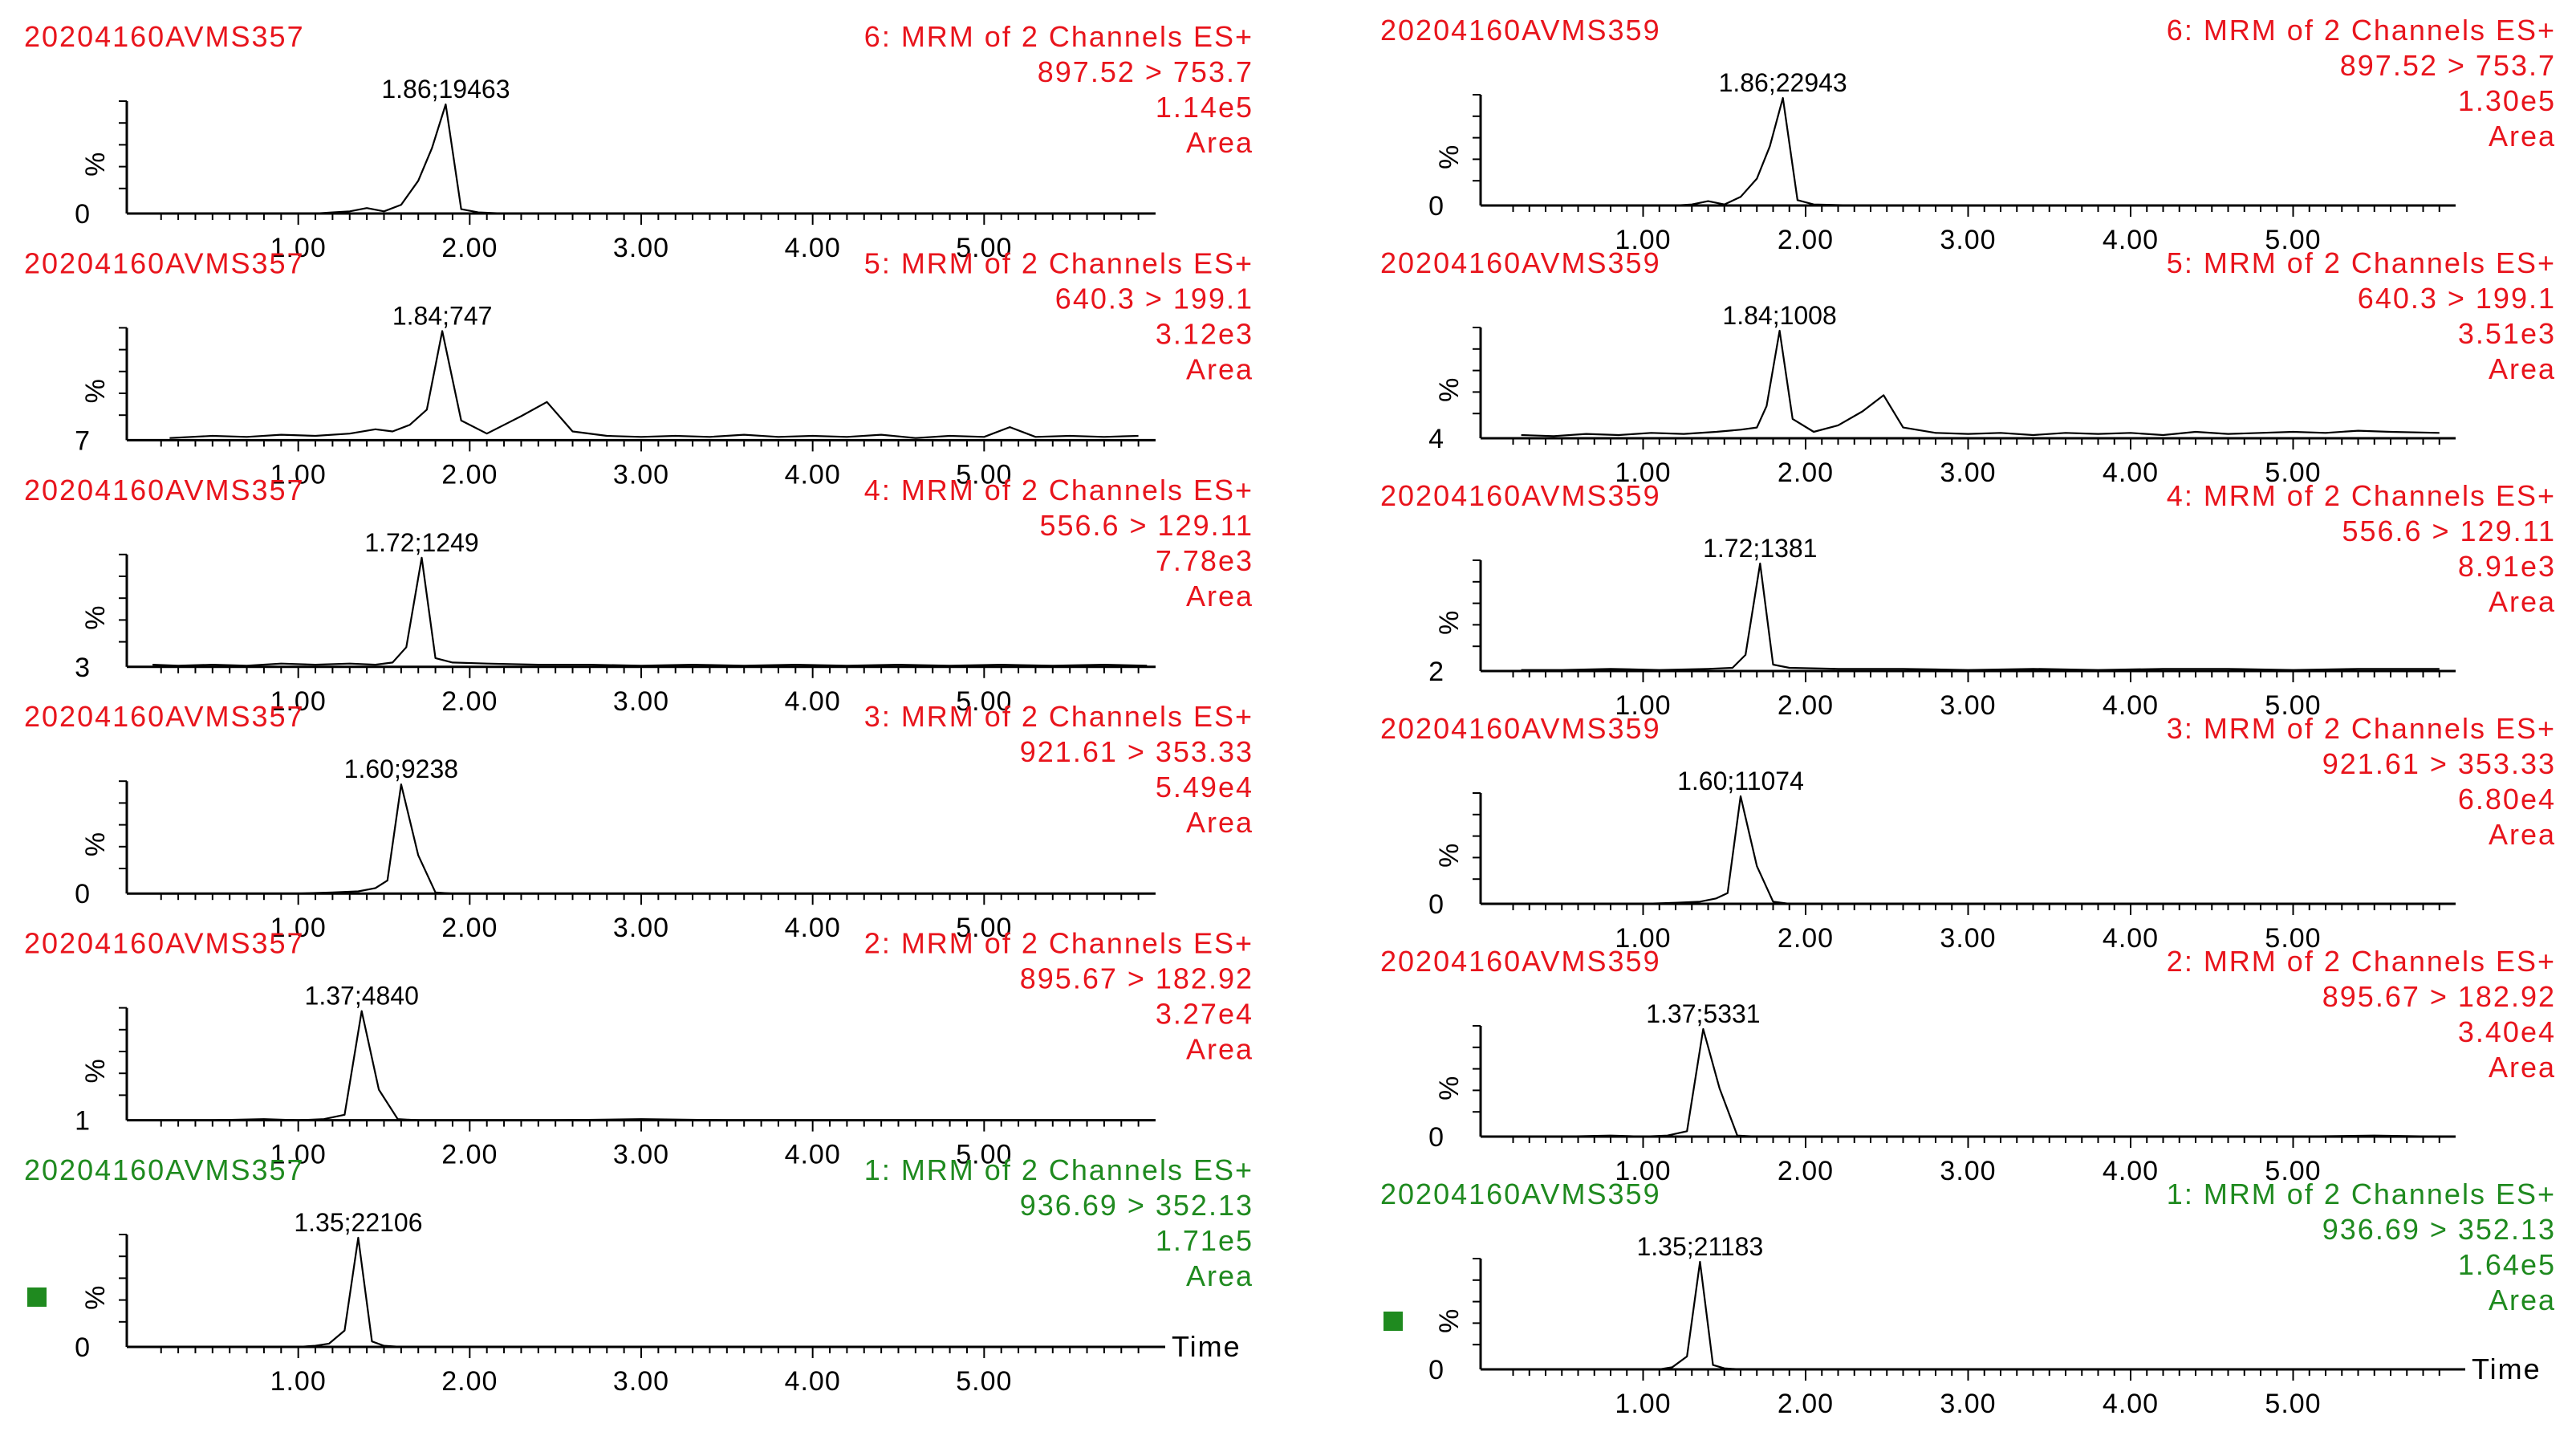 The image size is (2576, 1440). What do you see at coordinates (2507, 799) in the screenshot?
I see `intensity-label: 6.80e4` at bounding box center [2507, 799].